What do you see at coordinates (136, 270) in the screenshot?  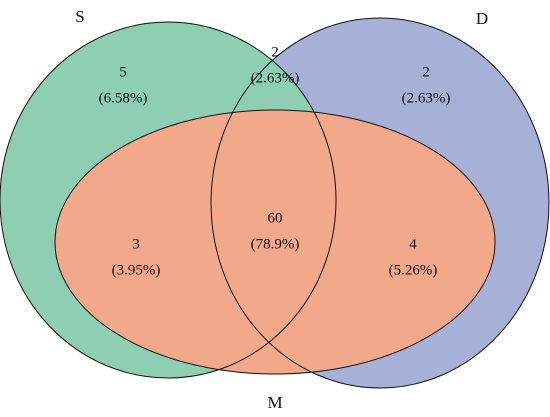 I see `region-percent: (3.95%)` at bounding box center [136, 270].